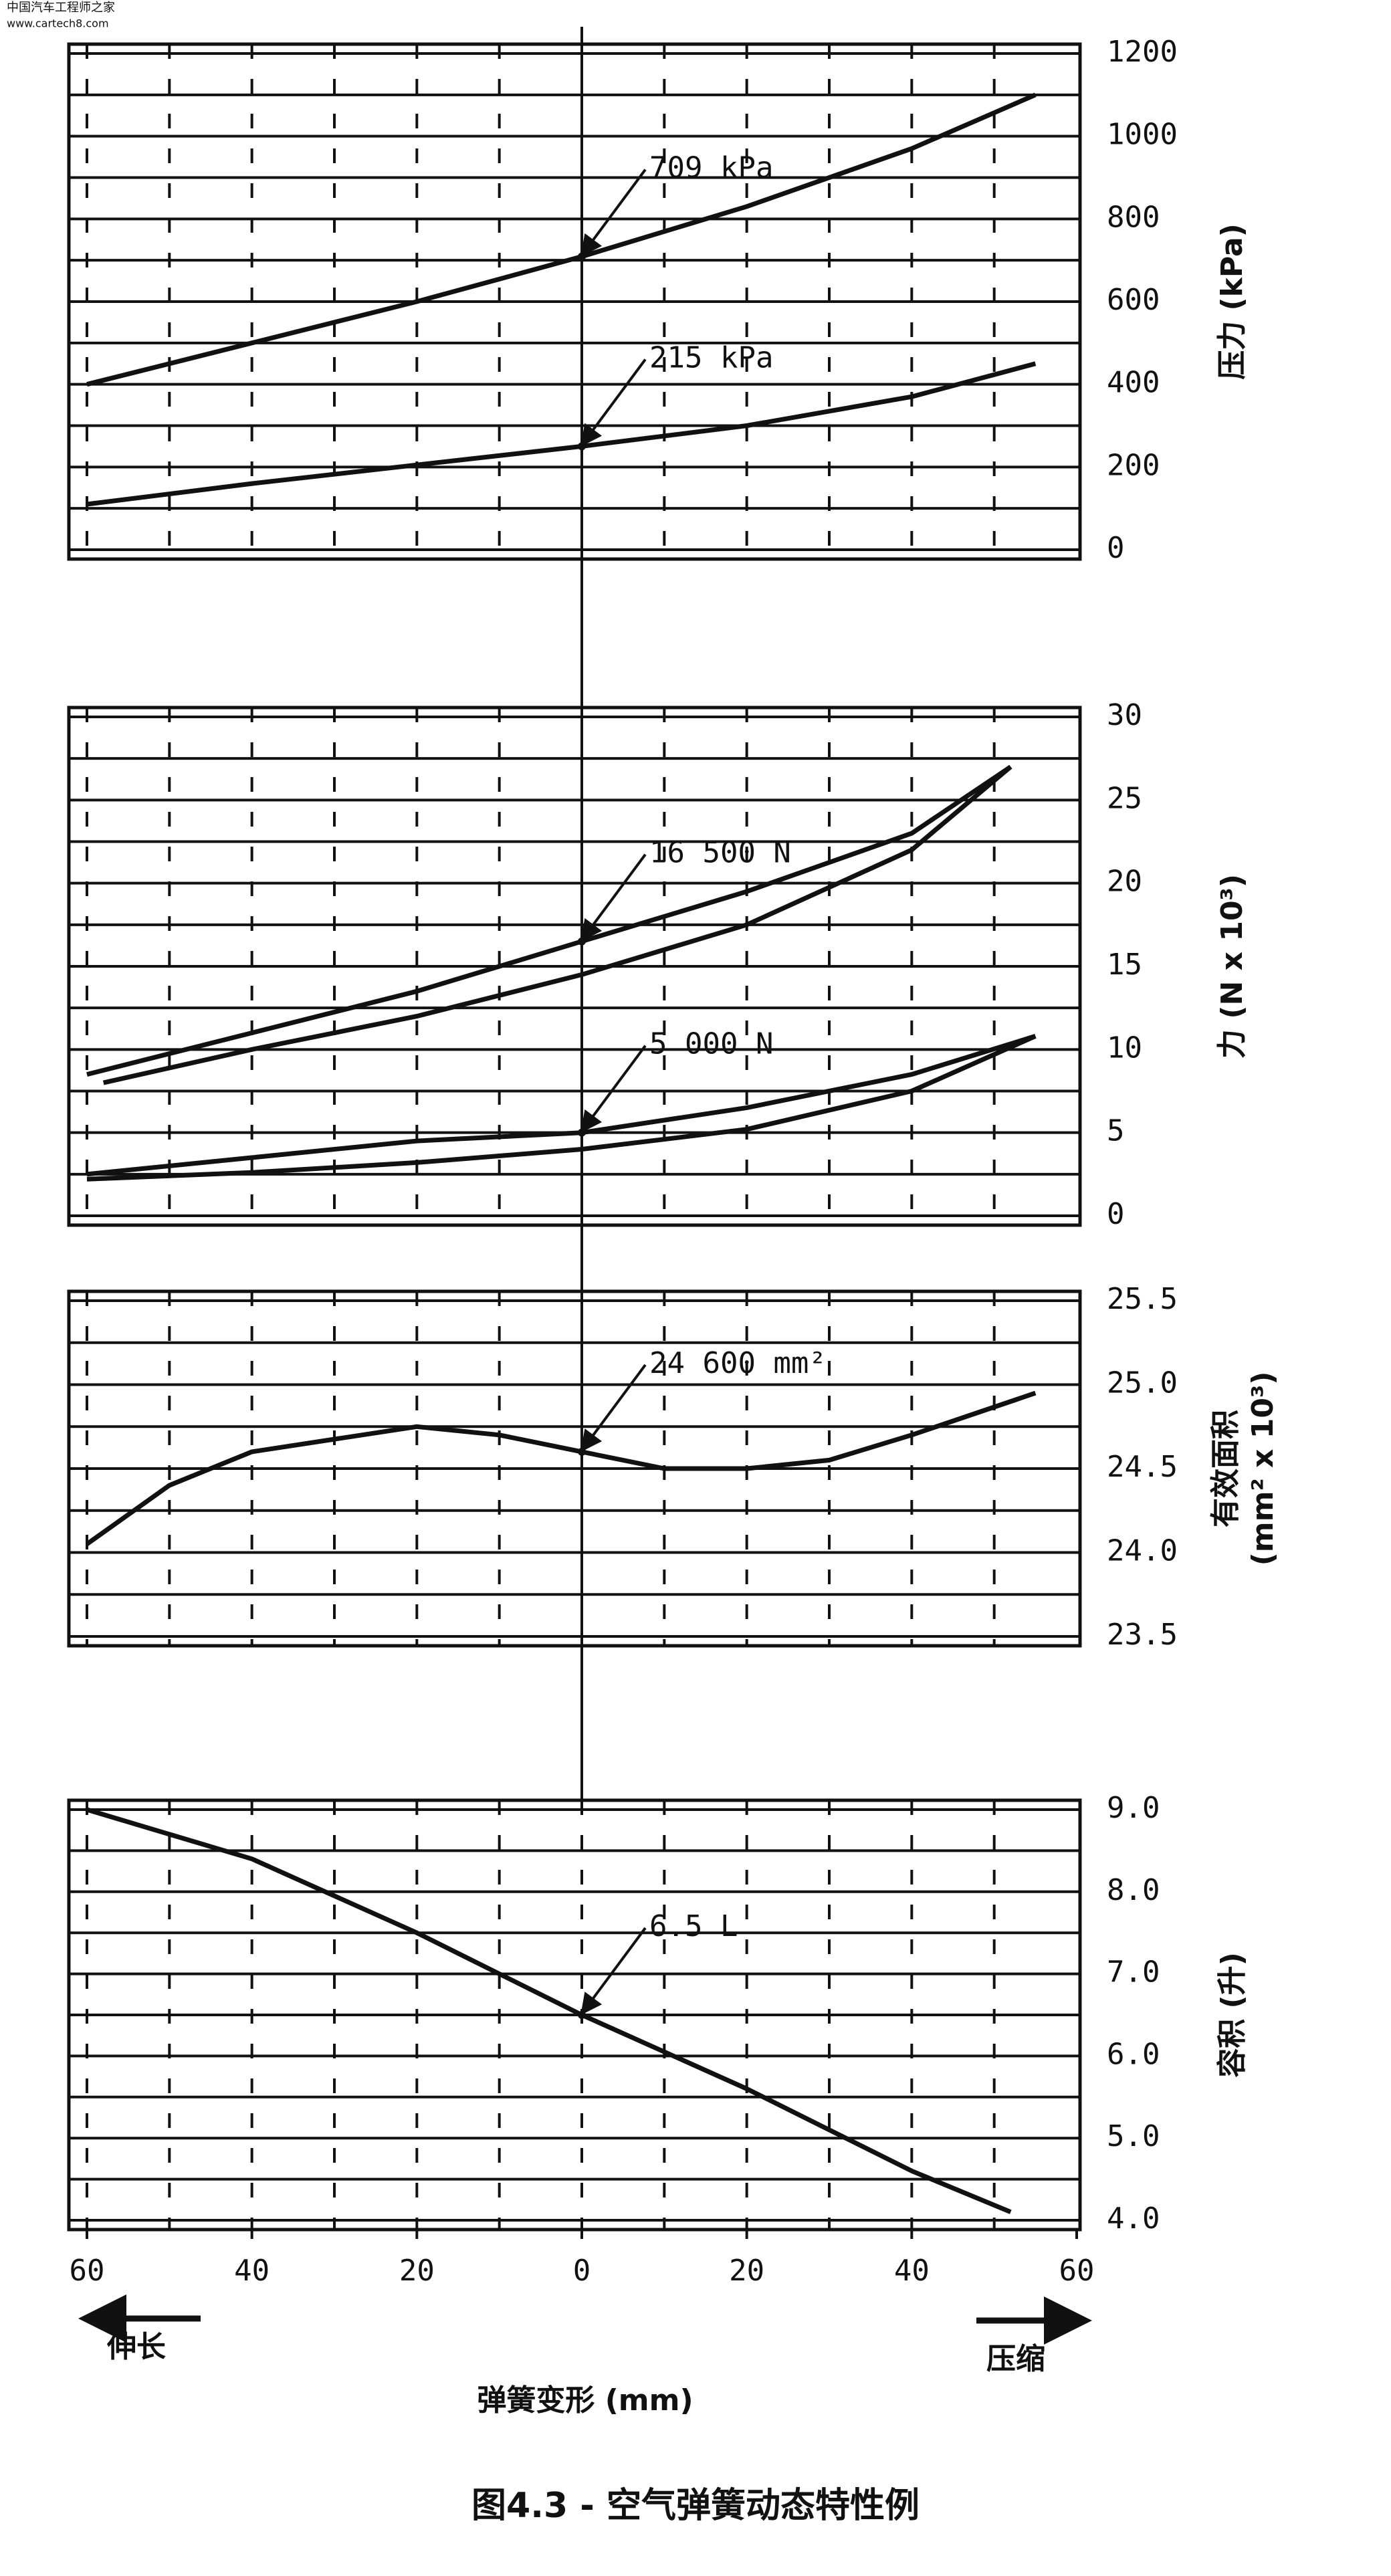 This screenshot has width=1391, height=2576. I want to click on y-tick-label: 6.0, so click(1133, 2054).